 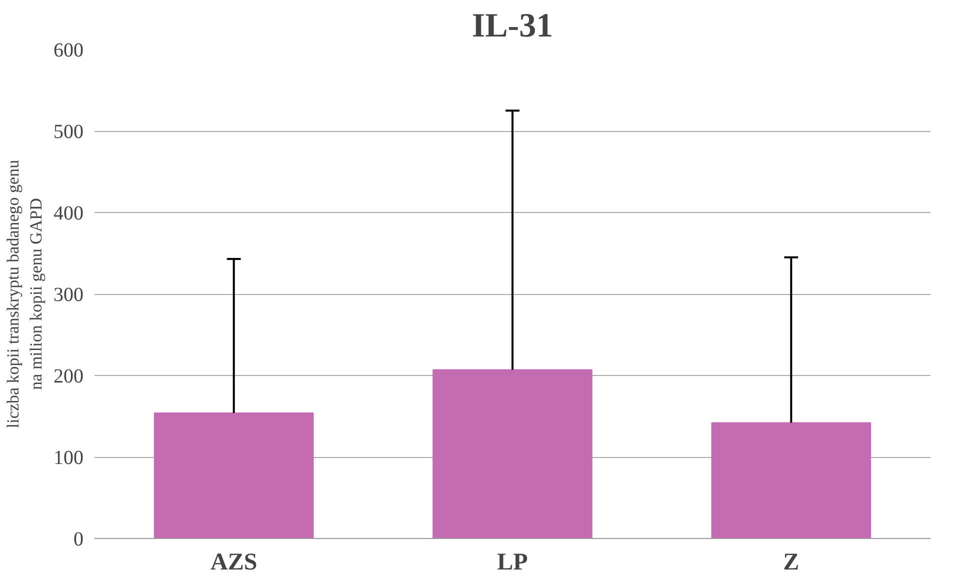 I want to click on y-tick-label: 400, so click(x=69, y=213).